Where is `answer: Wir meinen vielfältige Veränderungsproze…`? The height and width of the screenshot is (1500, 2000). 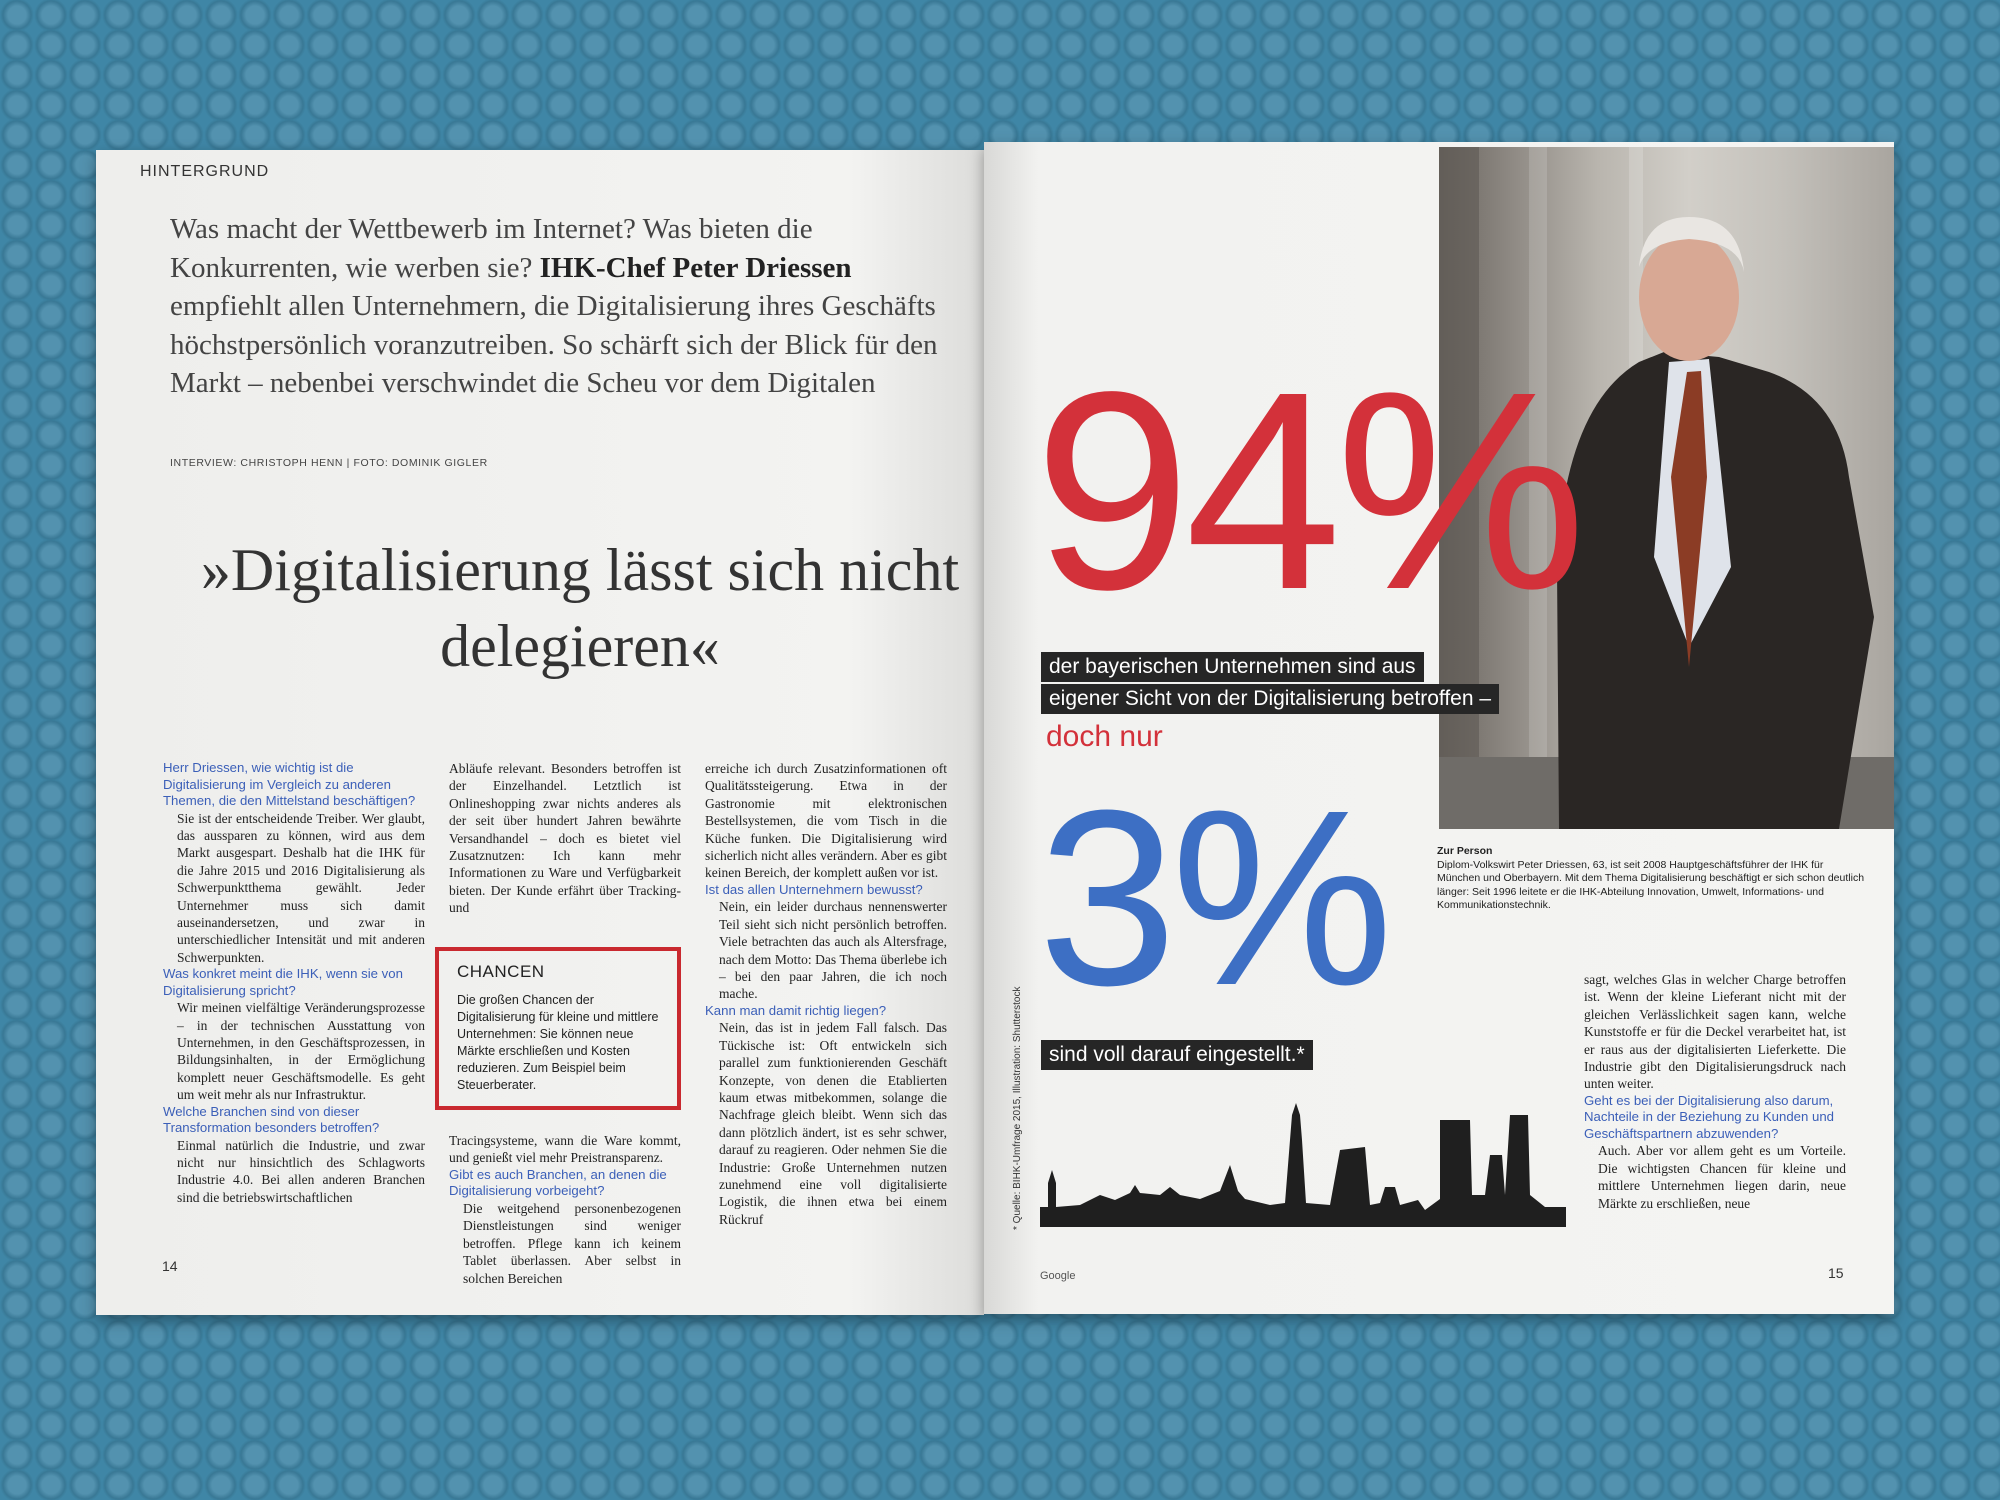 answer: Wir meinen vielfältige Veränderungsproze… is located at coordinates (301, 1051).